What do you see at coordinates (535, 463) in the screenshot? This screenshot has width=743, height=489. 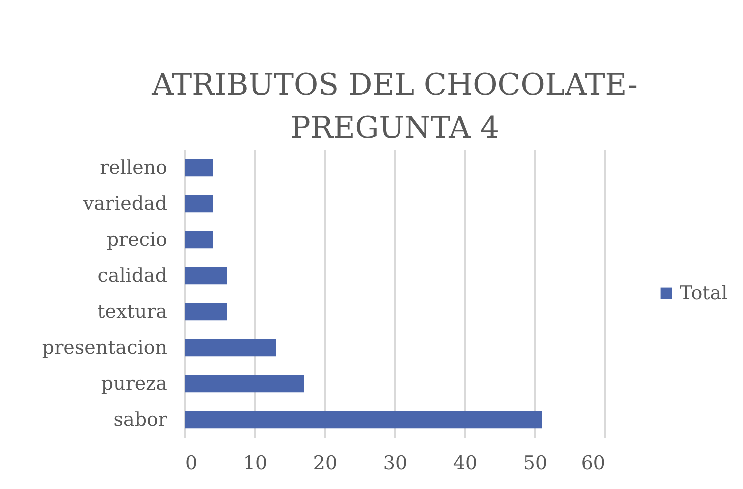 I see `x-tick-label: 50` at bounding box center [535, 463].